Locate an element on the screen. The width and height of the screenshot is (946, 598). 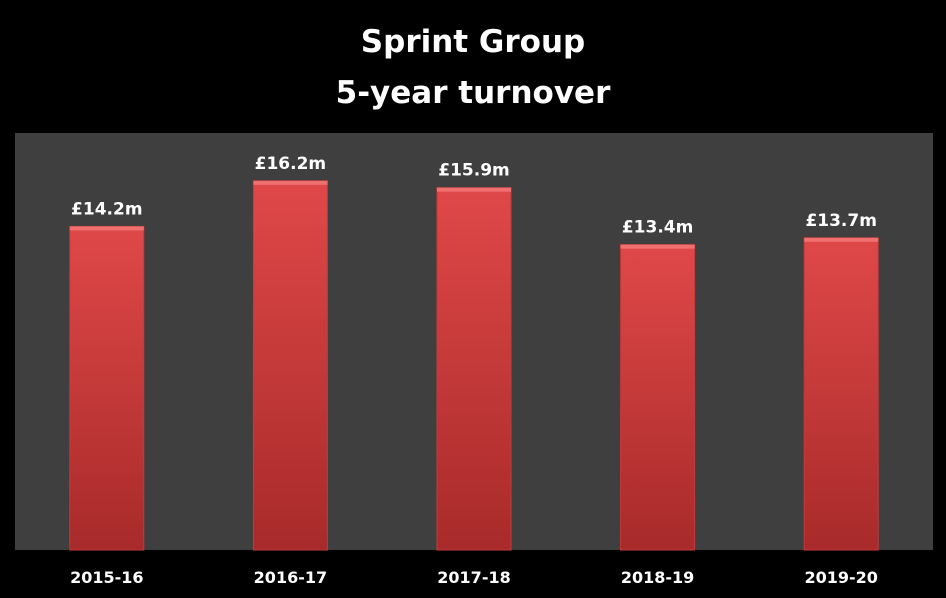
data-label: £13.4m is located at coordinates (658, 228).